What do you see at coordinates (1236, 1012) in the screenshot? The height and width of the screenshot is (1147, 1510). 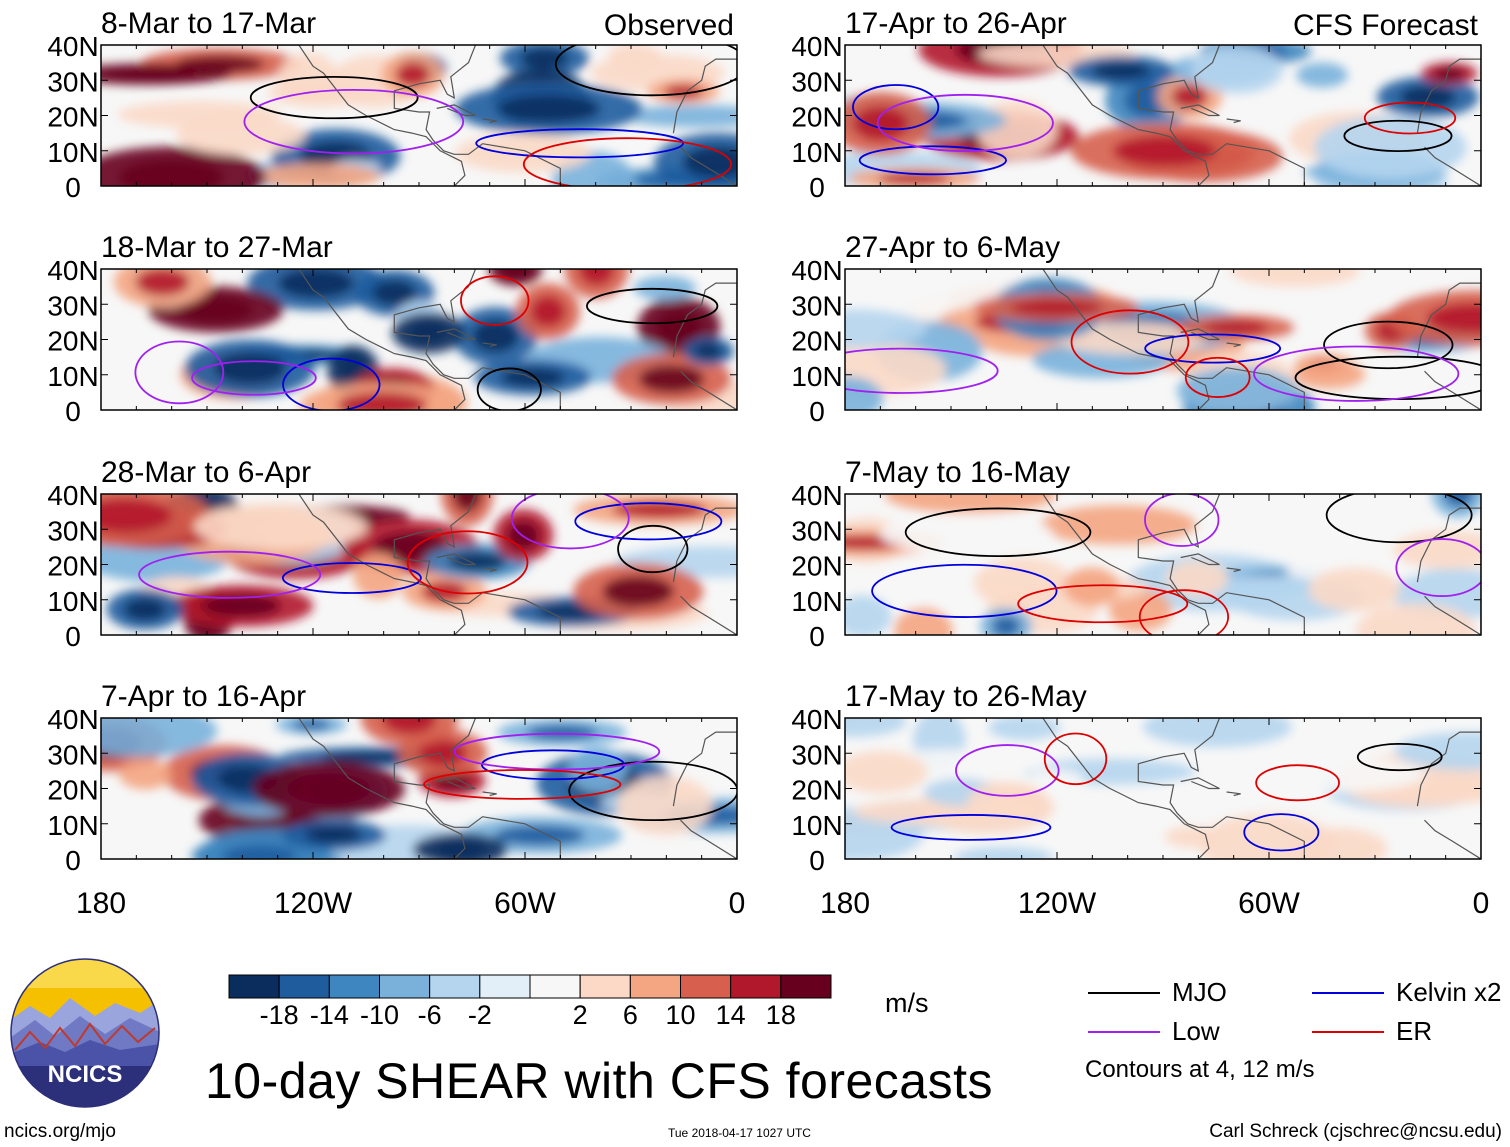 I see `contour-legend` at bounding box center [1236, 1012].